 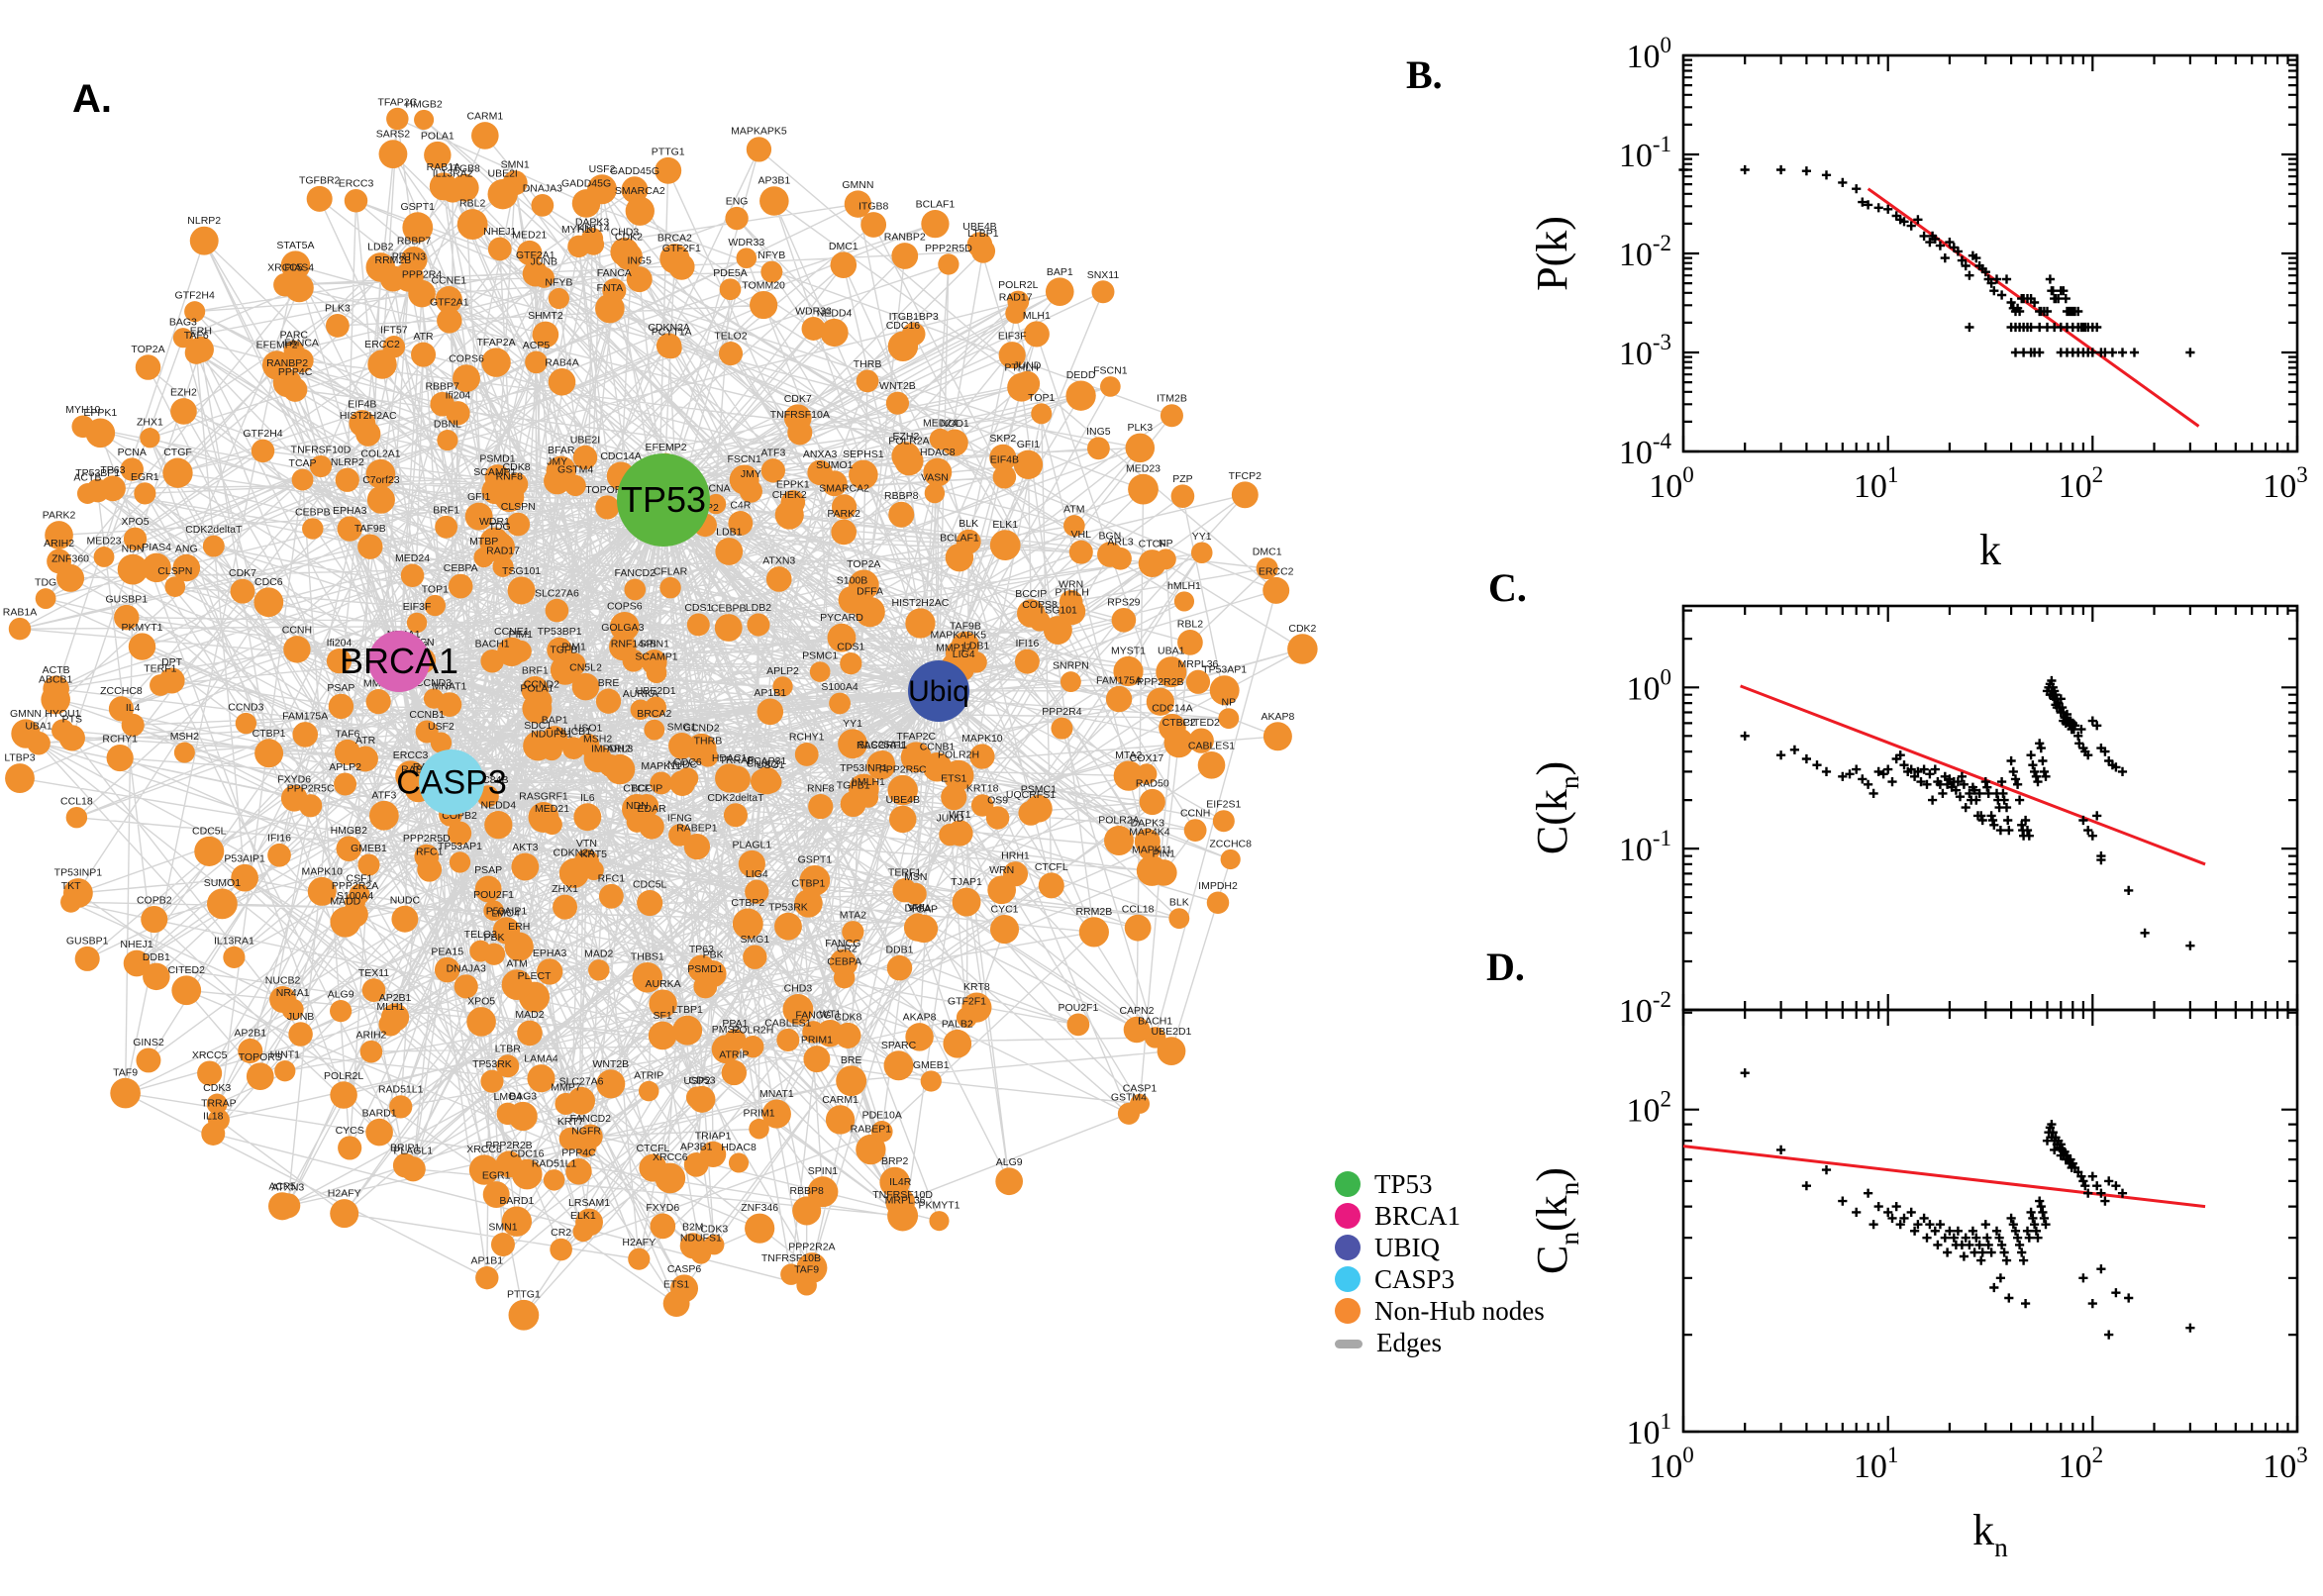 What do you see at coordinates (579, 230) in the screenshot?
I see `network-node-label: MYH10` at bounding box center [579, 230].